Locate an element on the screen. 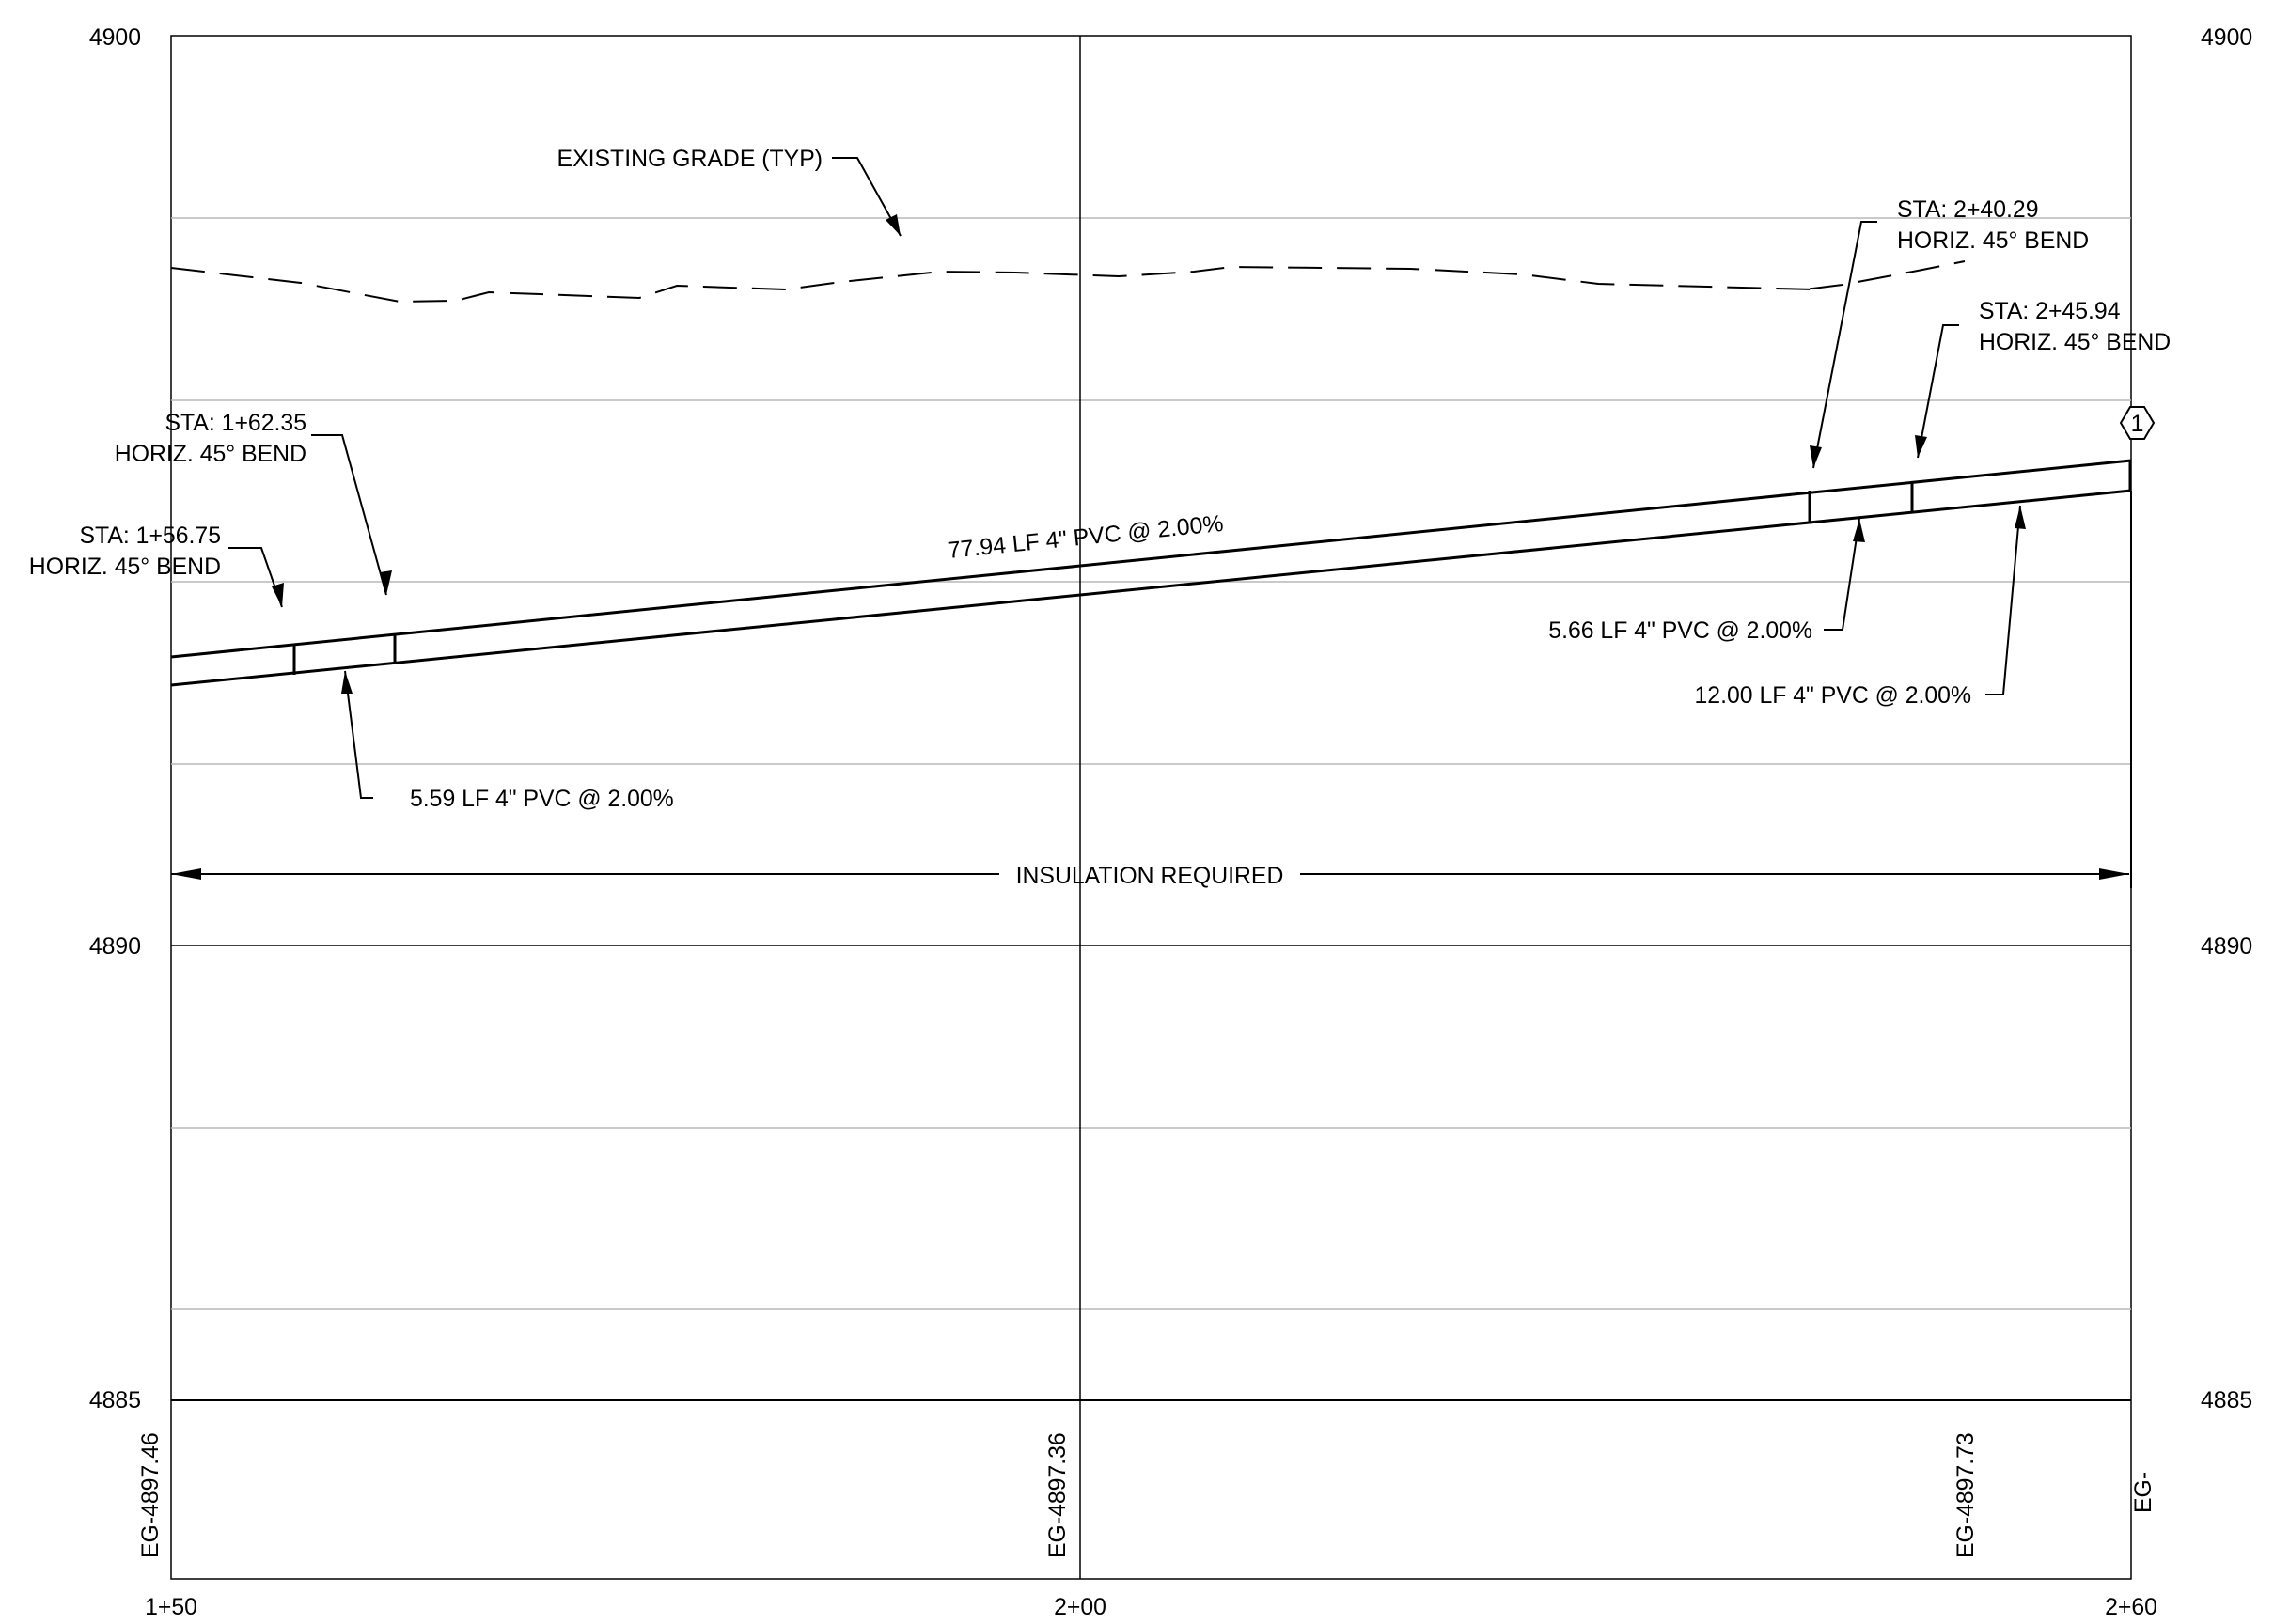  station-label-2-60: 2+60 is located at coordinates (2131, 1607).